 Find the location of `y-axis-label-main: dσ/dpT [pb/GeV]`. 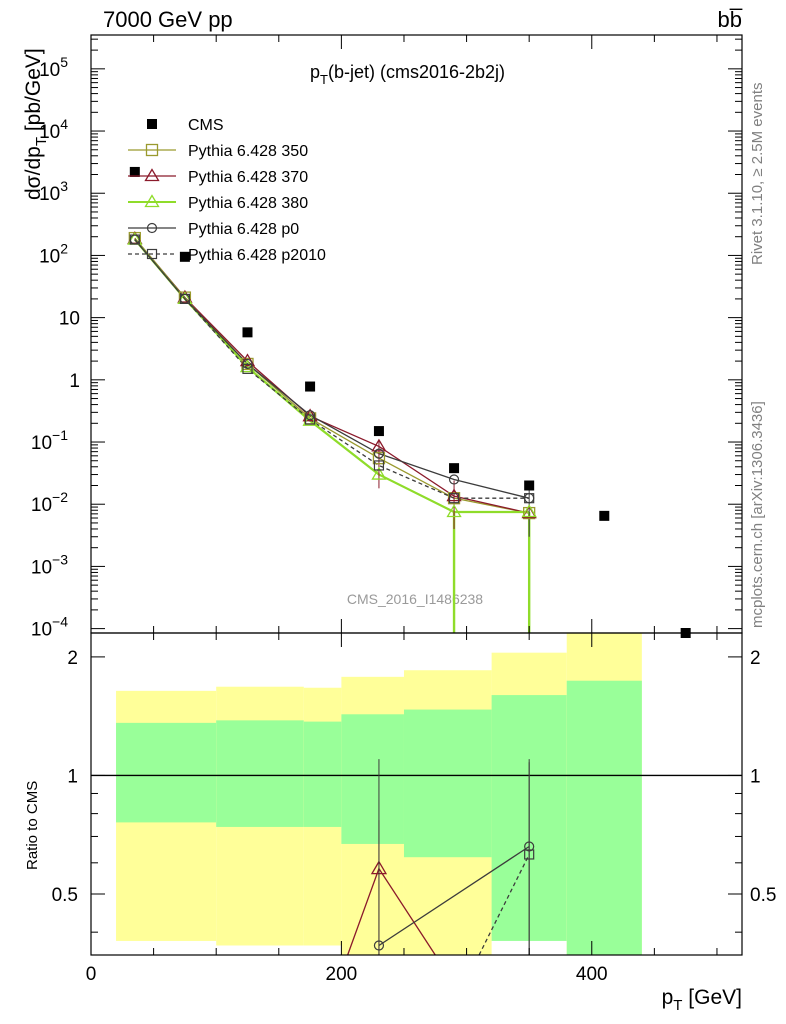

y-axis-label-main: dσ/dpT [pb/GeV] is located at coordinates (36, 124).